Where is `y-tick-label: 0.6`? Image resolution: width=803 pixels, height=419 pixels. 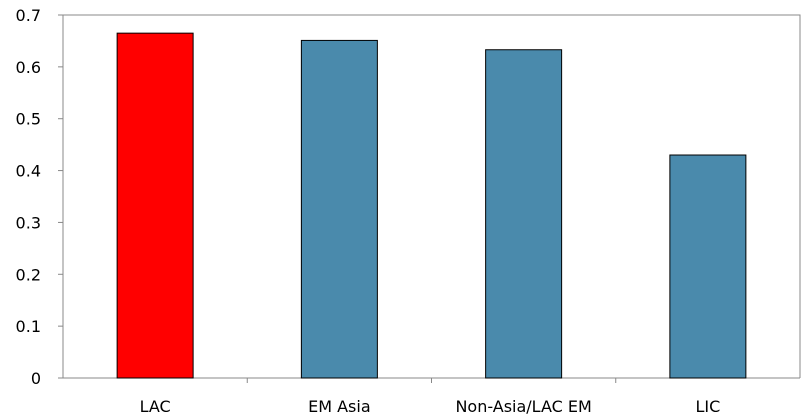
y-tick-label: 0.6 is located at coordinates (28, 67).